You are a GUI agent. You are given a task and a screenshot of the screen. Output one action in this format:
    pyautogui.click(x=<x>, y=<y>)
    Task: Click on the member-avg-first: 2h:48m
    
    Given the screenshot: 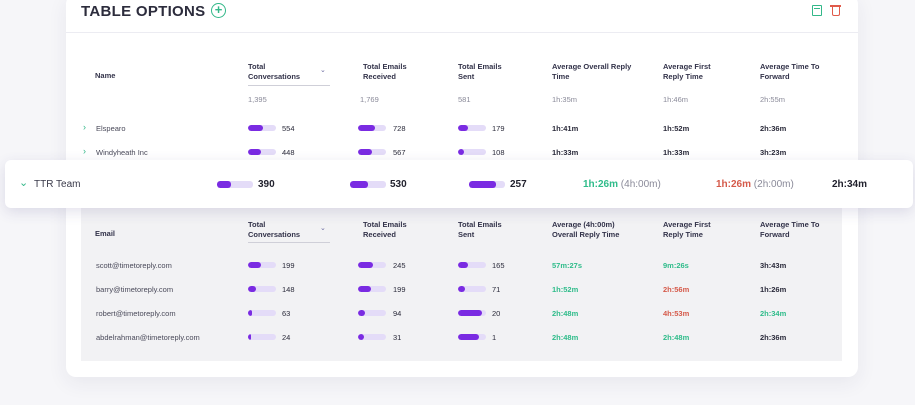 What is the action you would take?
    pyautogui.click(x=676, y=337)
    